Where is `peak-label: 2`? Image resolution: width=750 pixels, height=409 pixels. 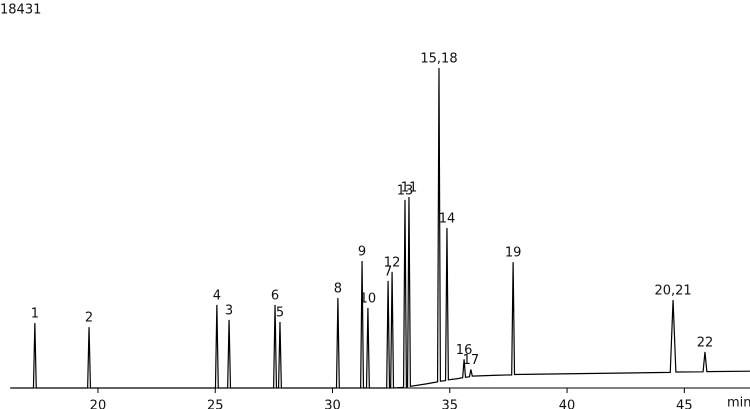 peak-label: 2 is located at coordinates (89, 318).